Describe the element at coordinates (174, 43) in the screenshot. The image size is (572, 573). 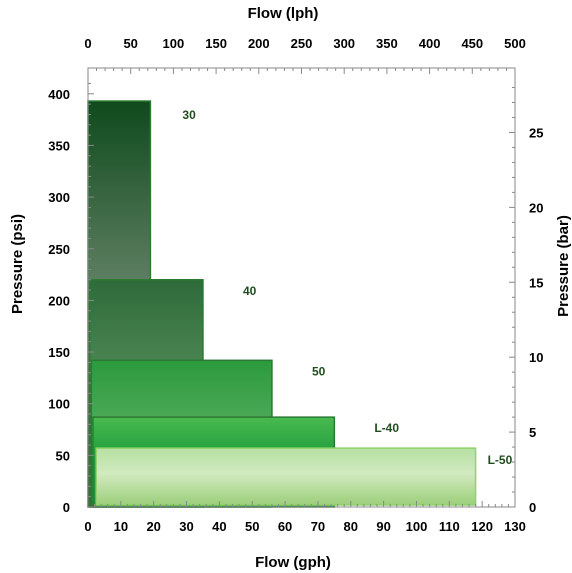
I see `top-tick-label: 100` at that location.